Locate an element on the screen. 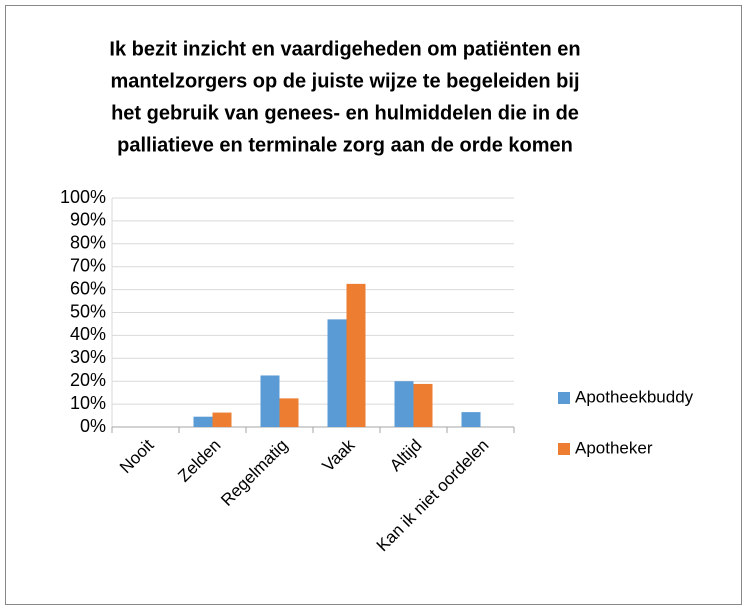  y-tick-label: 10% is located at coordinates (88, 403).